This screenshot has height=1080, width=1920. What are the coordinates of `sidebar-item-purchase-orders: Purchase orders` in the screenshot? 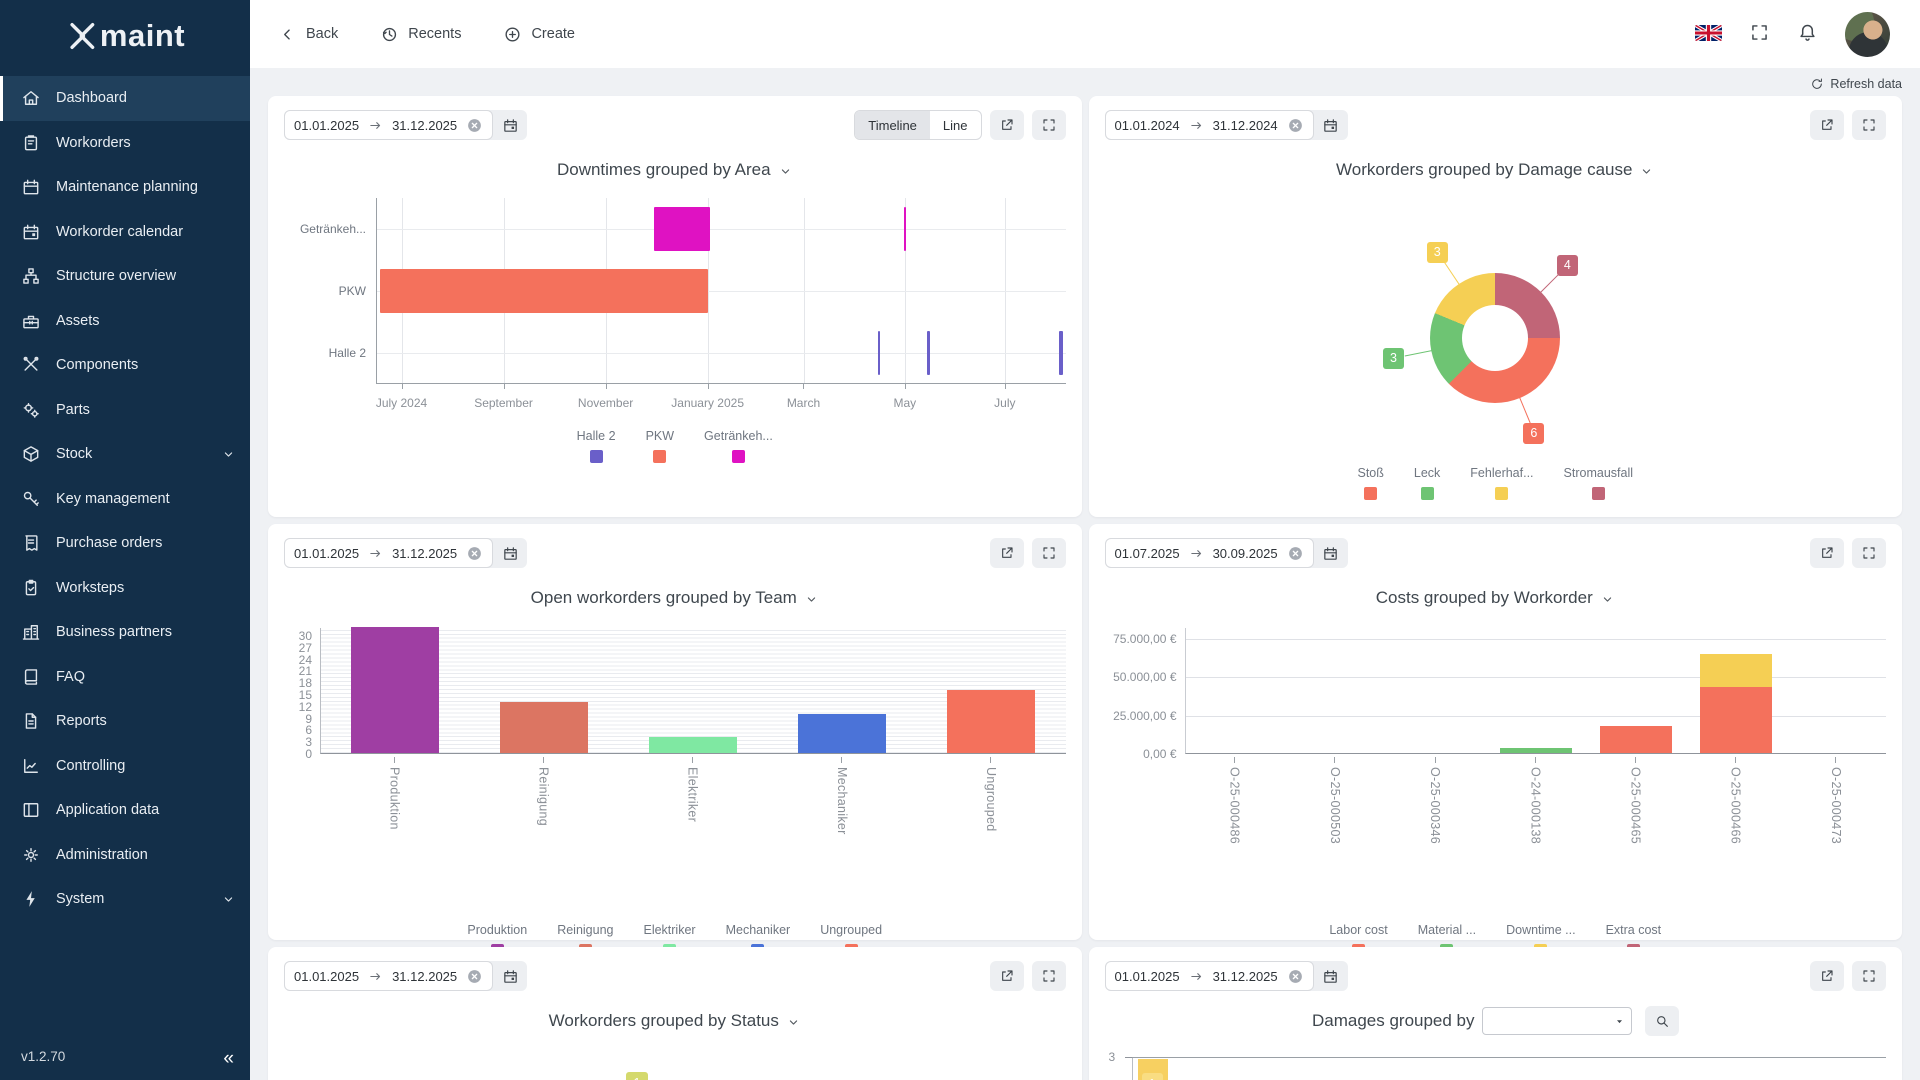 It's located at (125, 543).